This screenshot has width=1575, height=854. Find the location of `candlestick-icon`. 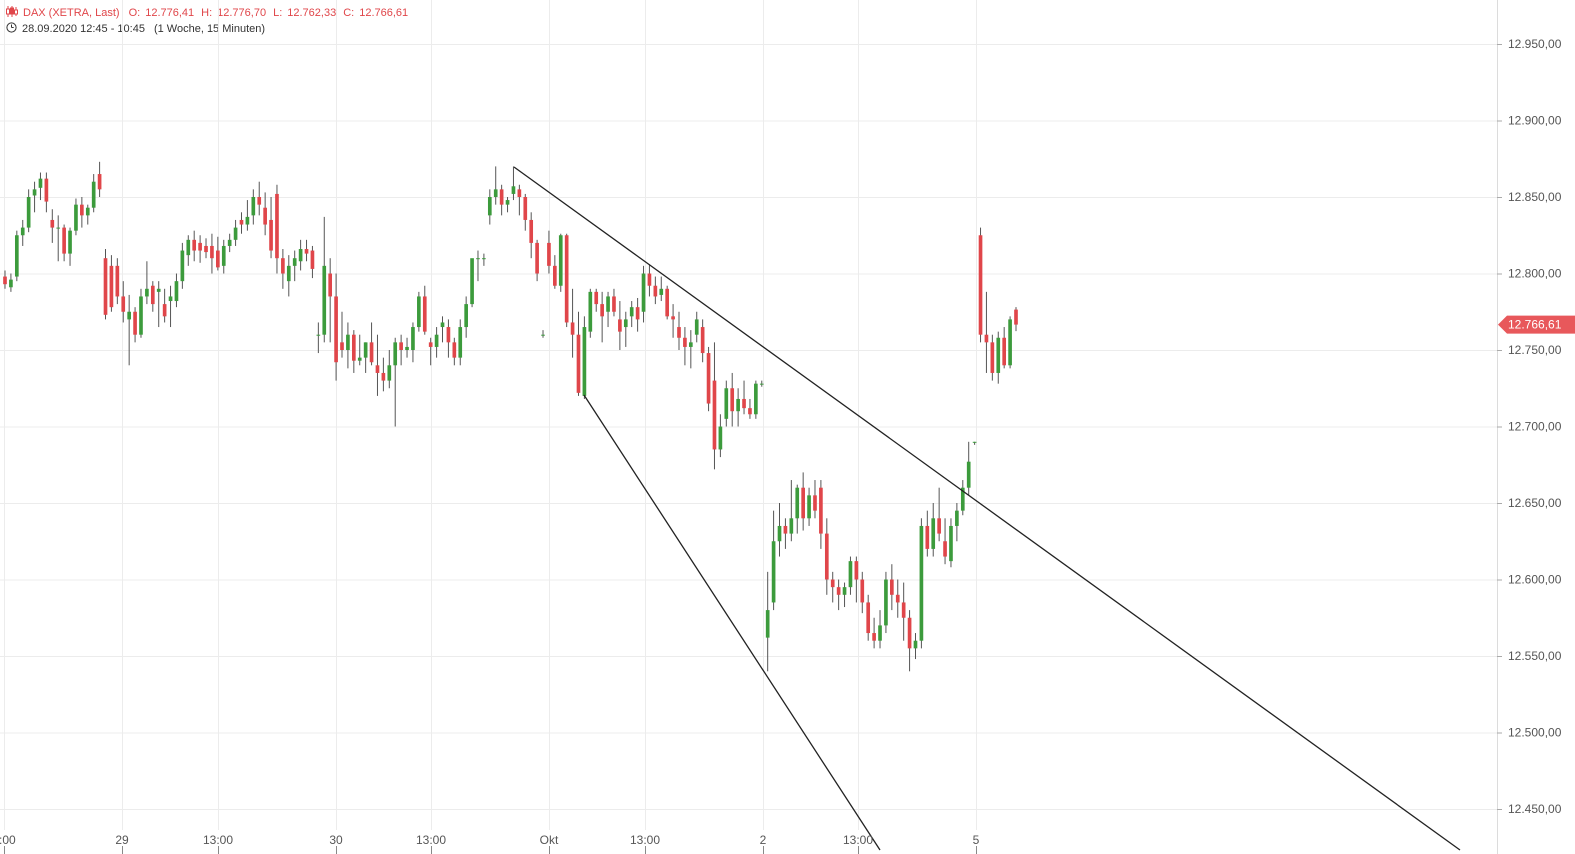

candlestick-icon is located at coordinates (12, 13).